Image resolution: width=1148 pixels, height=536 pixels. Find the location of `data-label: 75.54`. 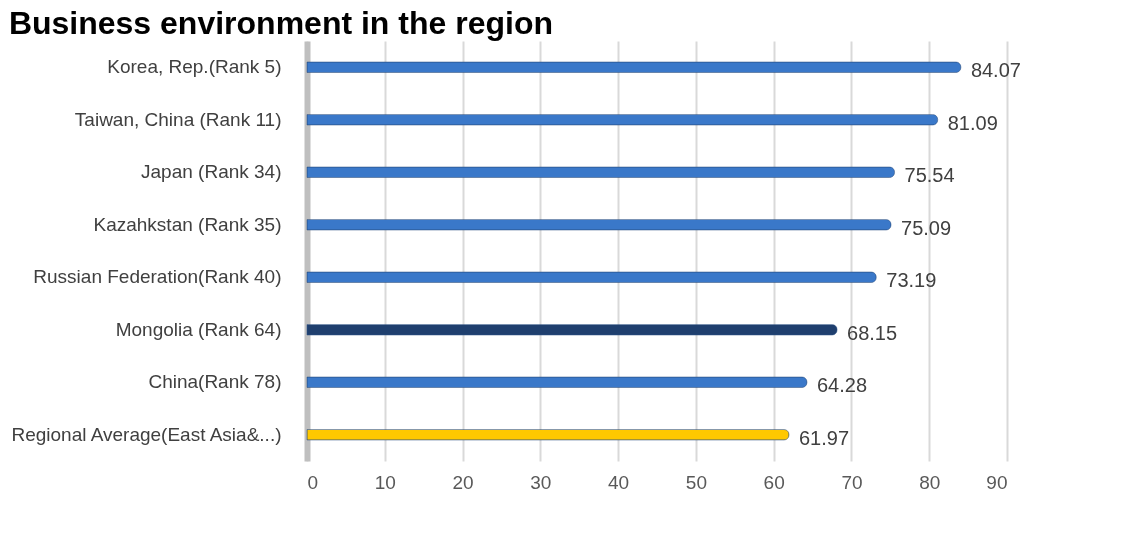

data-label: 75.54 is located at coordinates (929, 175).